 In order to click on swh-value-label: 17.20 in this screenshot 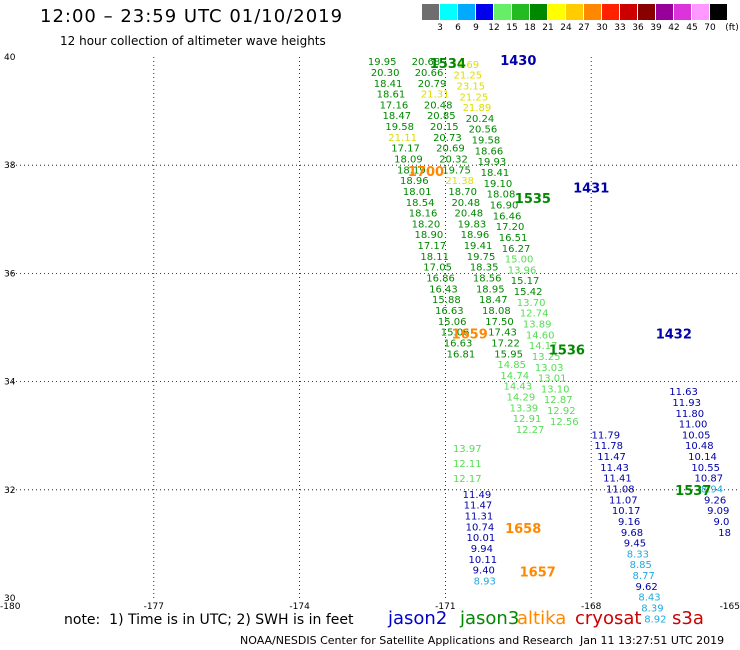, I will do `click(510, 227)`.